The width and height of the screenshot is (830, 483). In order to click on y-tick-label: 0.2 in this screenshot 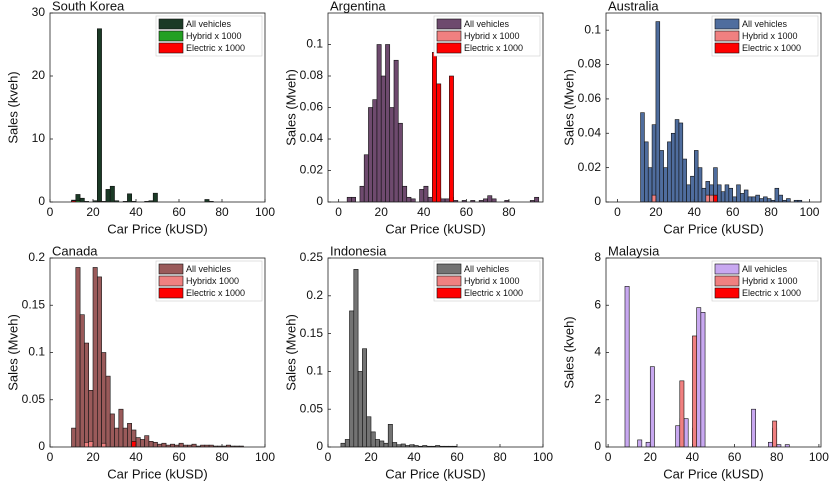, I will do `click(36, 257)`.